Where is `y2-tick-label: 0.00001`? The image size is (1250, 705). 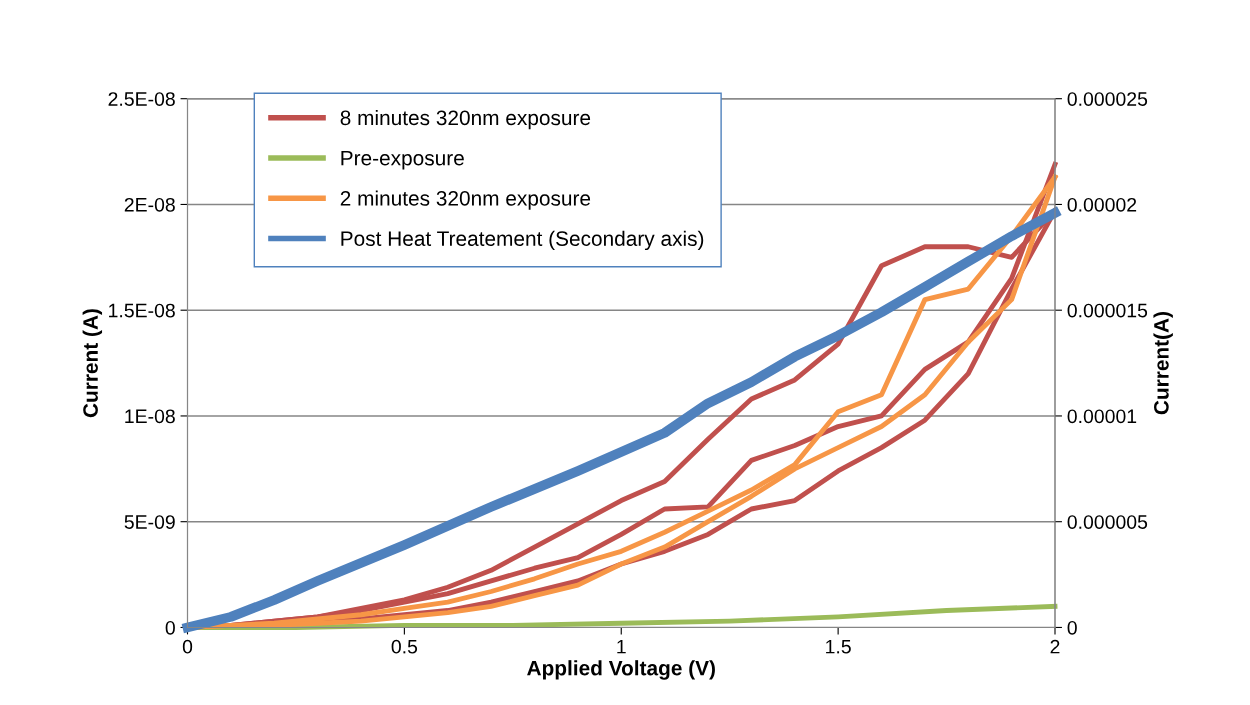 y2-tick-label: 0.00001 is located at coordinates (1102, 416).